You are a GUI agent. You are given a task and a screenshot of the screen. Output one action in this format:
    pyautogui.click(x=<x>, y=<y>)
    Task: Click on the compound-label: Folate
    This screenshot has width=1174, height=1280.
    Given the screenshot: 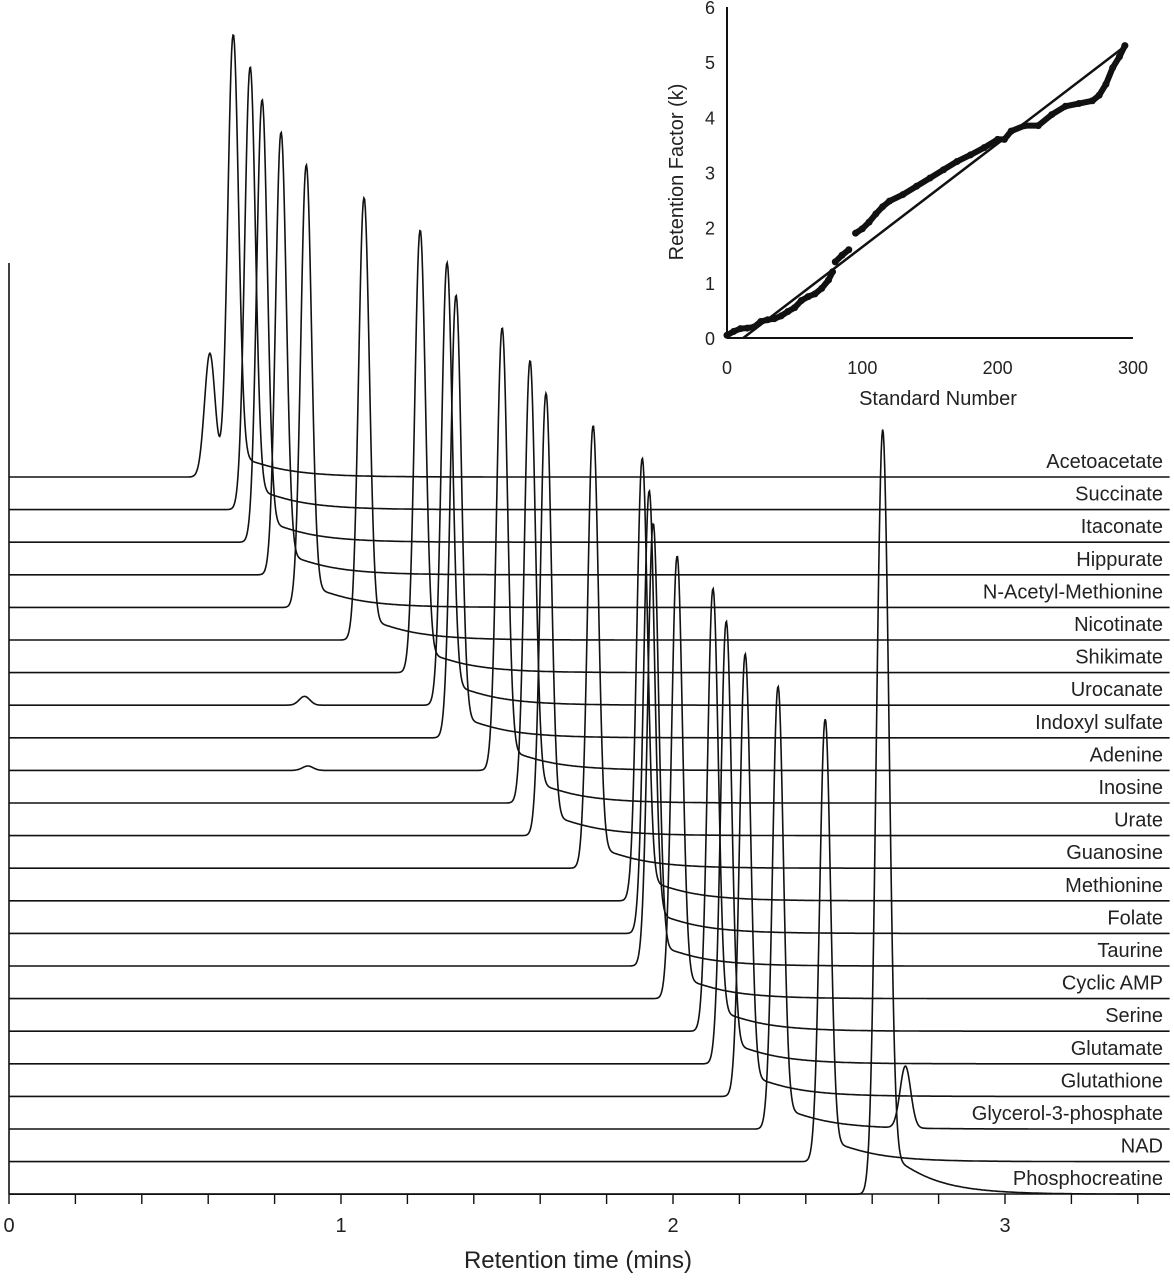 What is the action you would take?
    pyautogui.click(x=1135, y=918)
    